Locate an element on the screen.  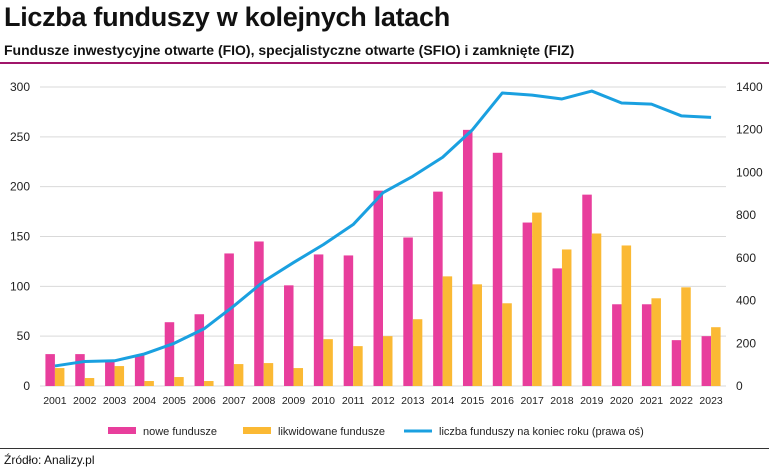
footer-divider is located at coordinates (384, 448).